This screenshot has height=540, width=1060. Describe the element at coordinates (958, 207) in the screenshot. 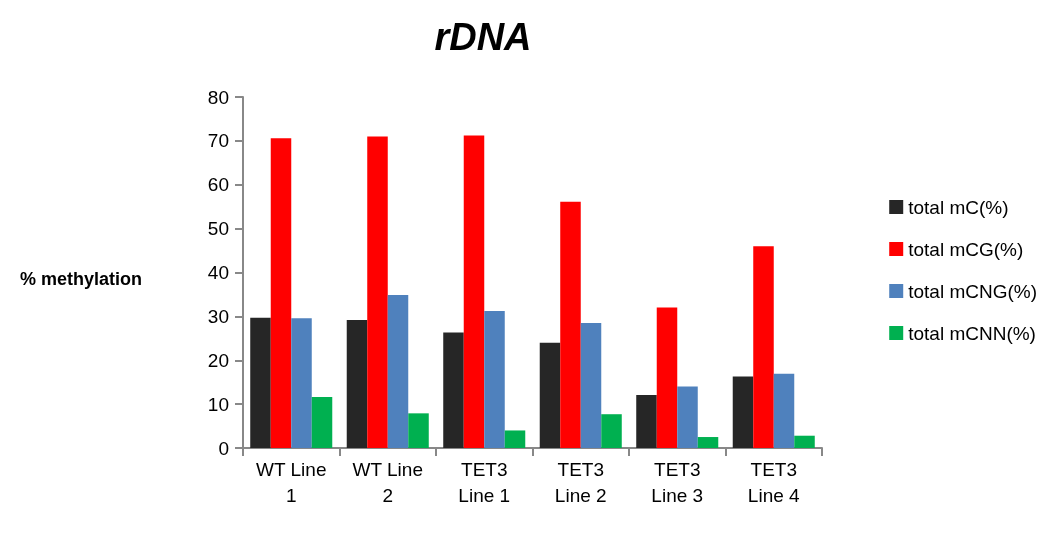

I see `legend-label: total mC(%)` at that location.